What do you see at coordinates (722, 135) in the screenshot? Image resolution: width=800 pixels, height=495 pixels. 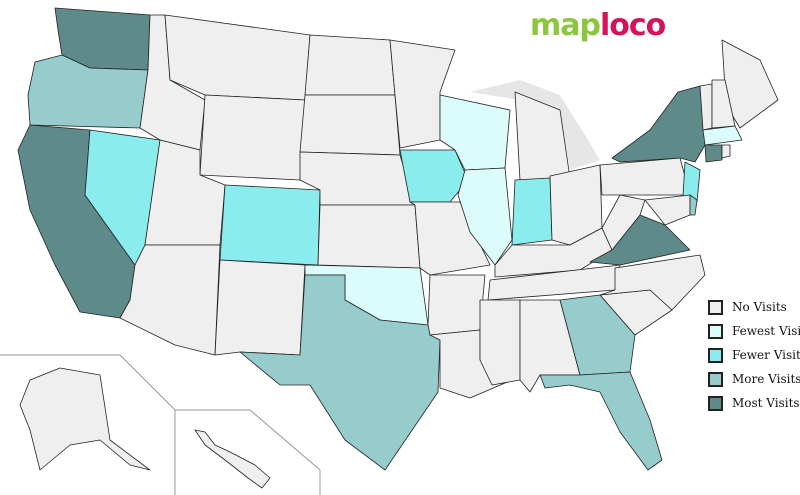 I see `state-ma` at bounding box center [722, 135].